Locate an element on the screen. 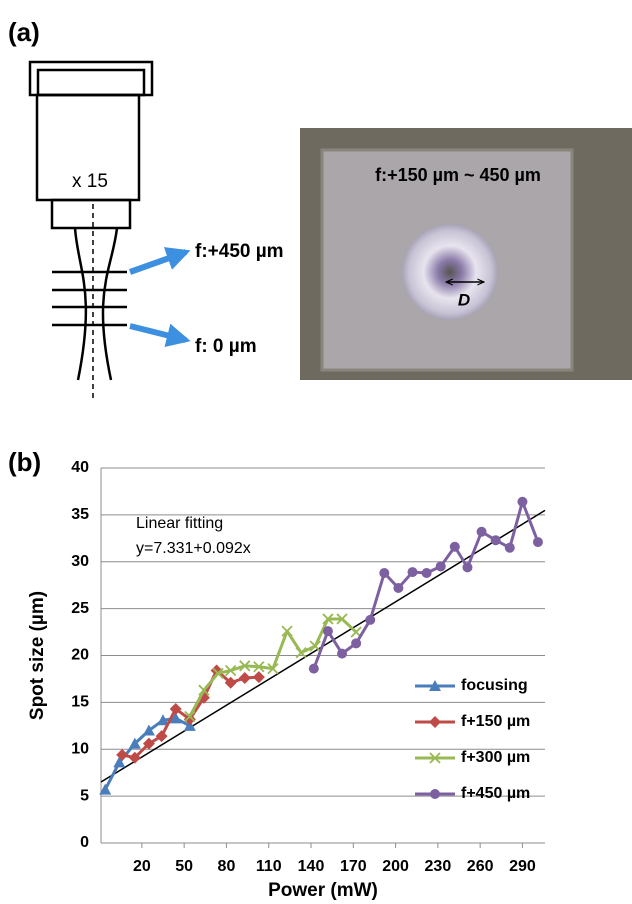 This screenshot has height=904, width=632. panel-label: (a) is located at coordinates (24, 32).